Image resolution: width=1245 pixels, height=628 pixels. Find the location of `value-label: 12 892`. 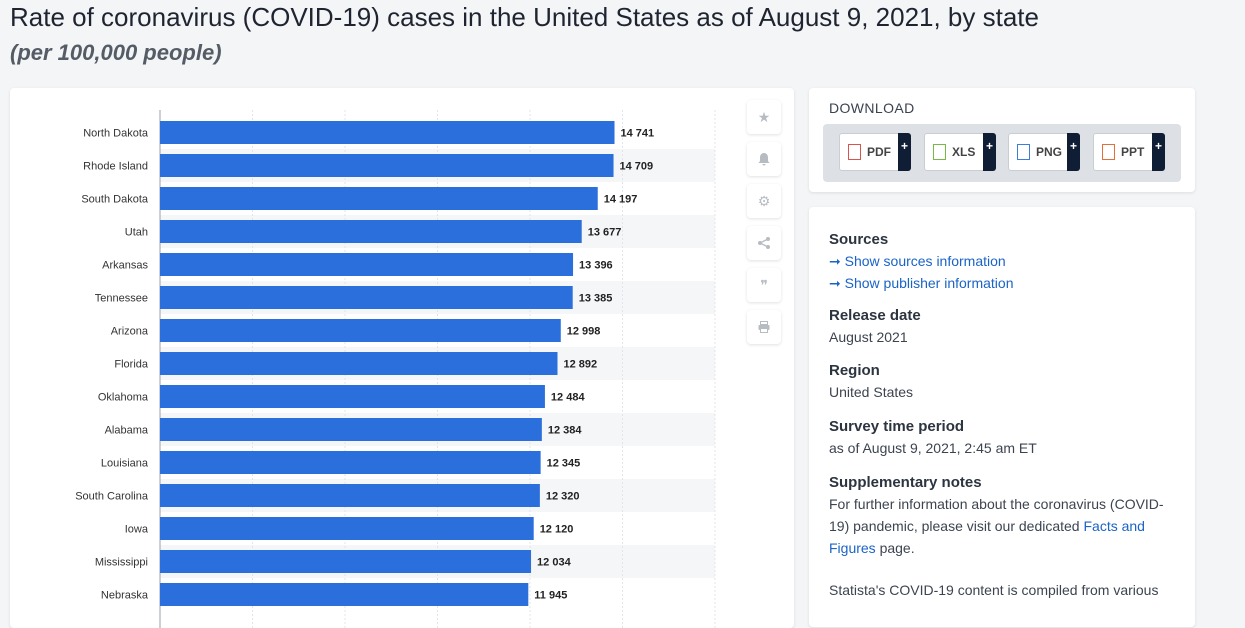

value-label: 12 892 is located at coordinates (581, 365).